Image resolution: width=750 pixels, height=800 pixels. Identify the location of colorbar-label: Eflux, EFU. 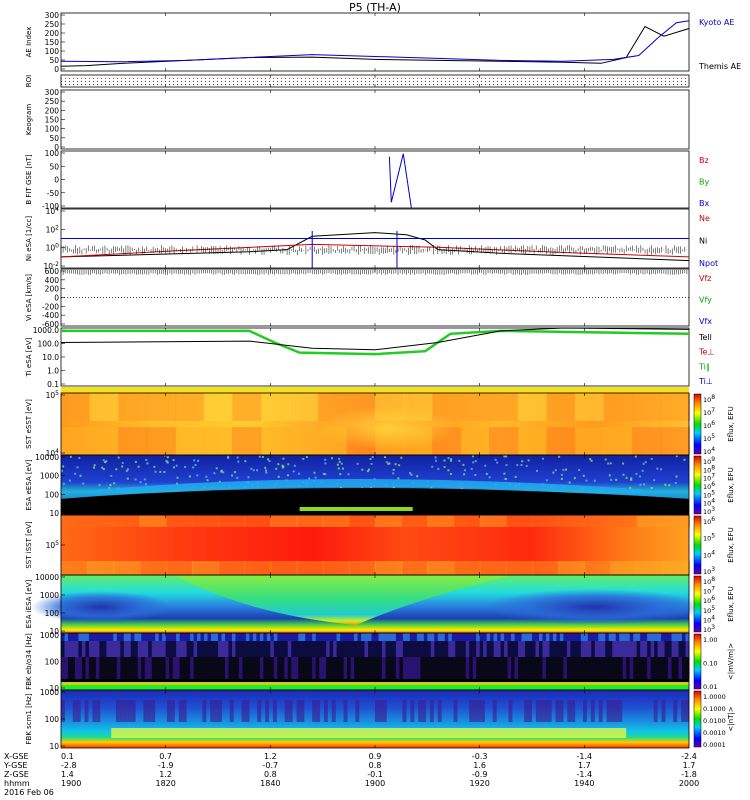
(731, 544).